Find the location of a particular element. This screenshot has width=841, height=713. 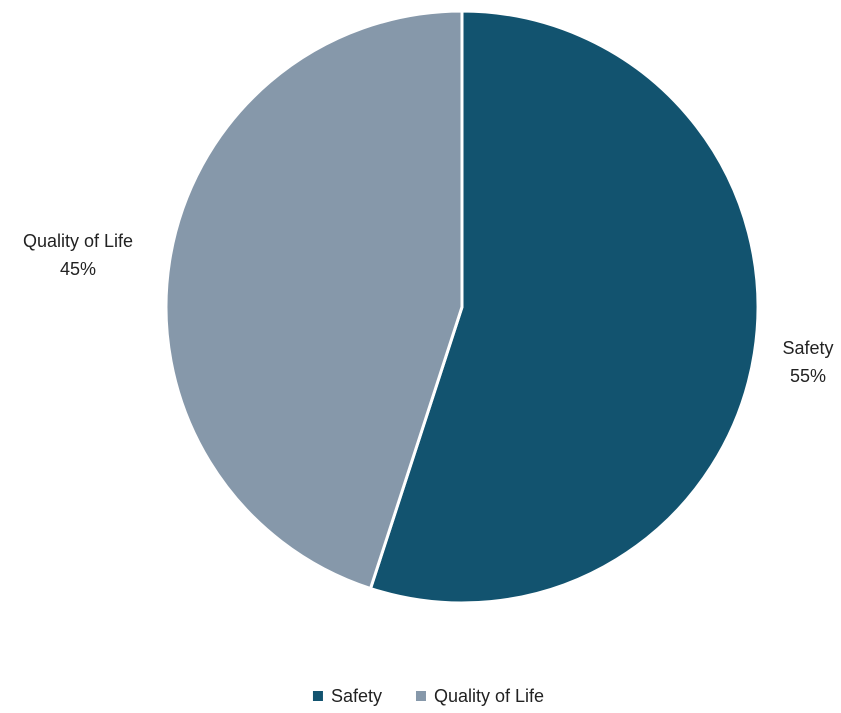

data-label-name-quality-of-life: Quality of Life is located at coordinates (78, 241).